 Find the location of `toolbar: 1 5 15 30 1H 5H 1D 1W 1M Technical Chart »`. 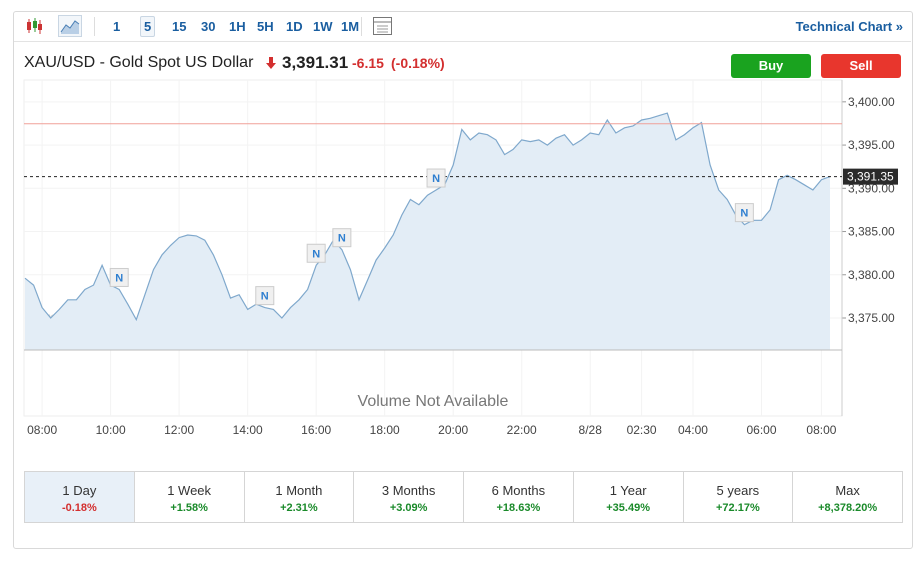

toolbar: 1 5 15 30 1H 5H 1D 1W 1M Technical Chart » is located at coordinates (462, 27).